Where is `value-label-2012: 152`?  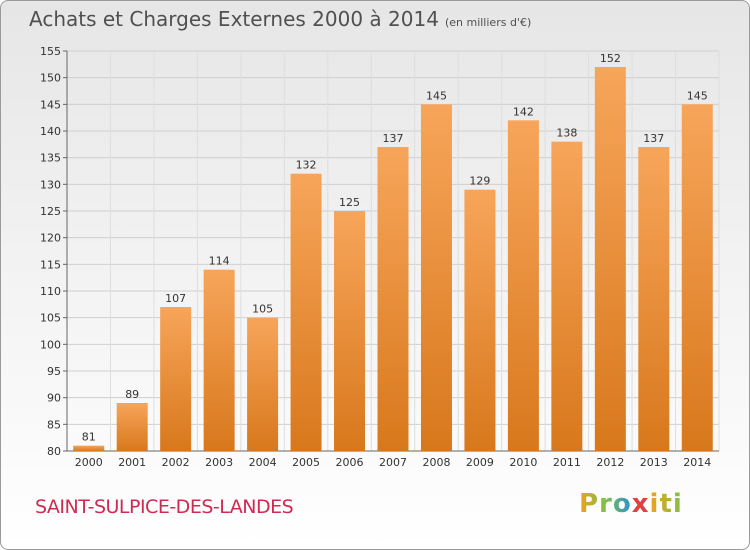 value-label-2012: 152 is located at coordinates (610, 58).